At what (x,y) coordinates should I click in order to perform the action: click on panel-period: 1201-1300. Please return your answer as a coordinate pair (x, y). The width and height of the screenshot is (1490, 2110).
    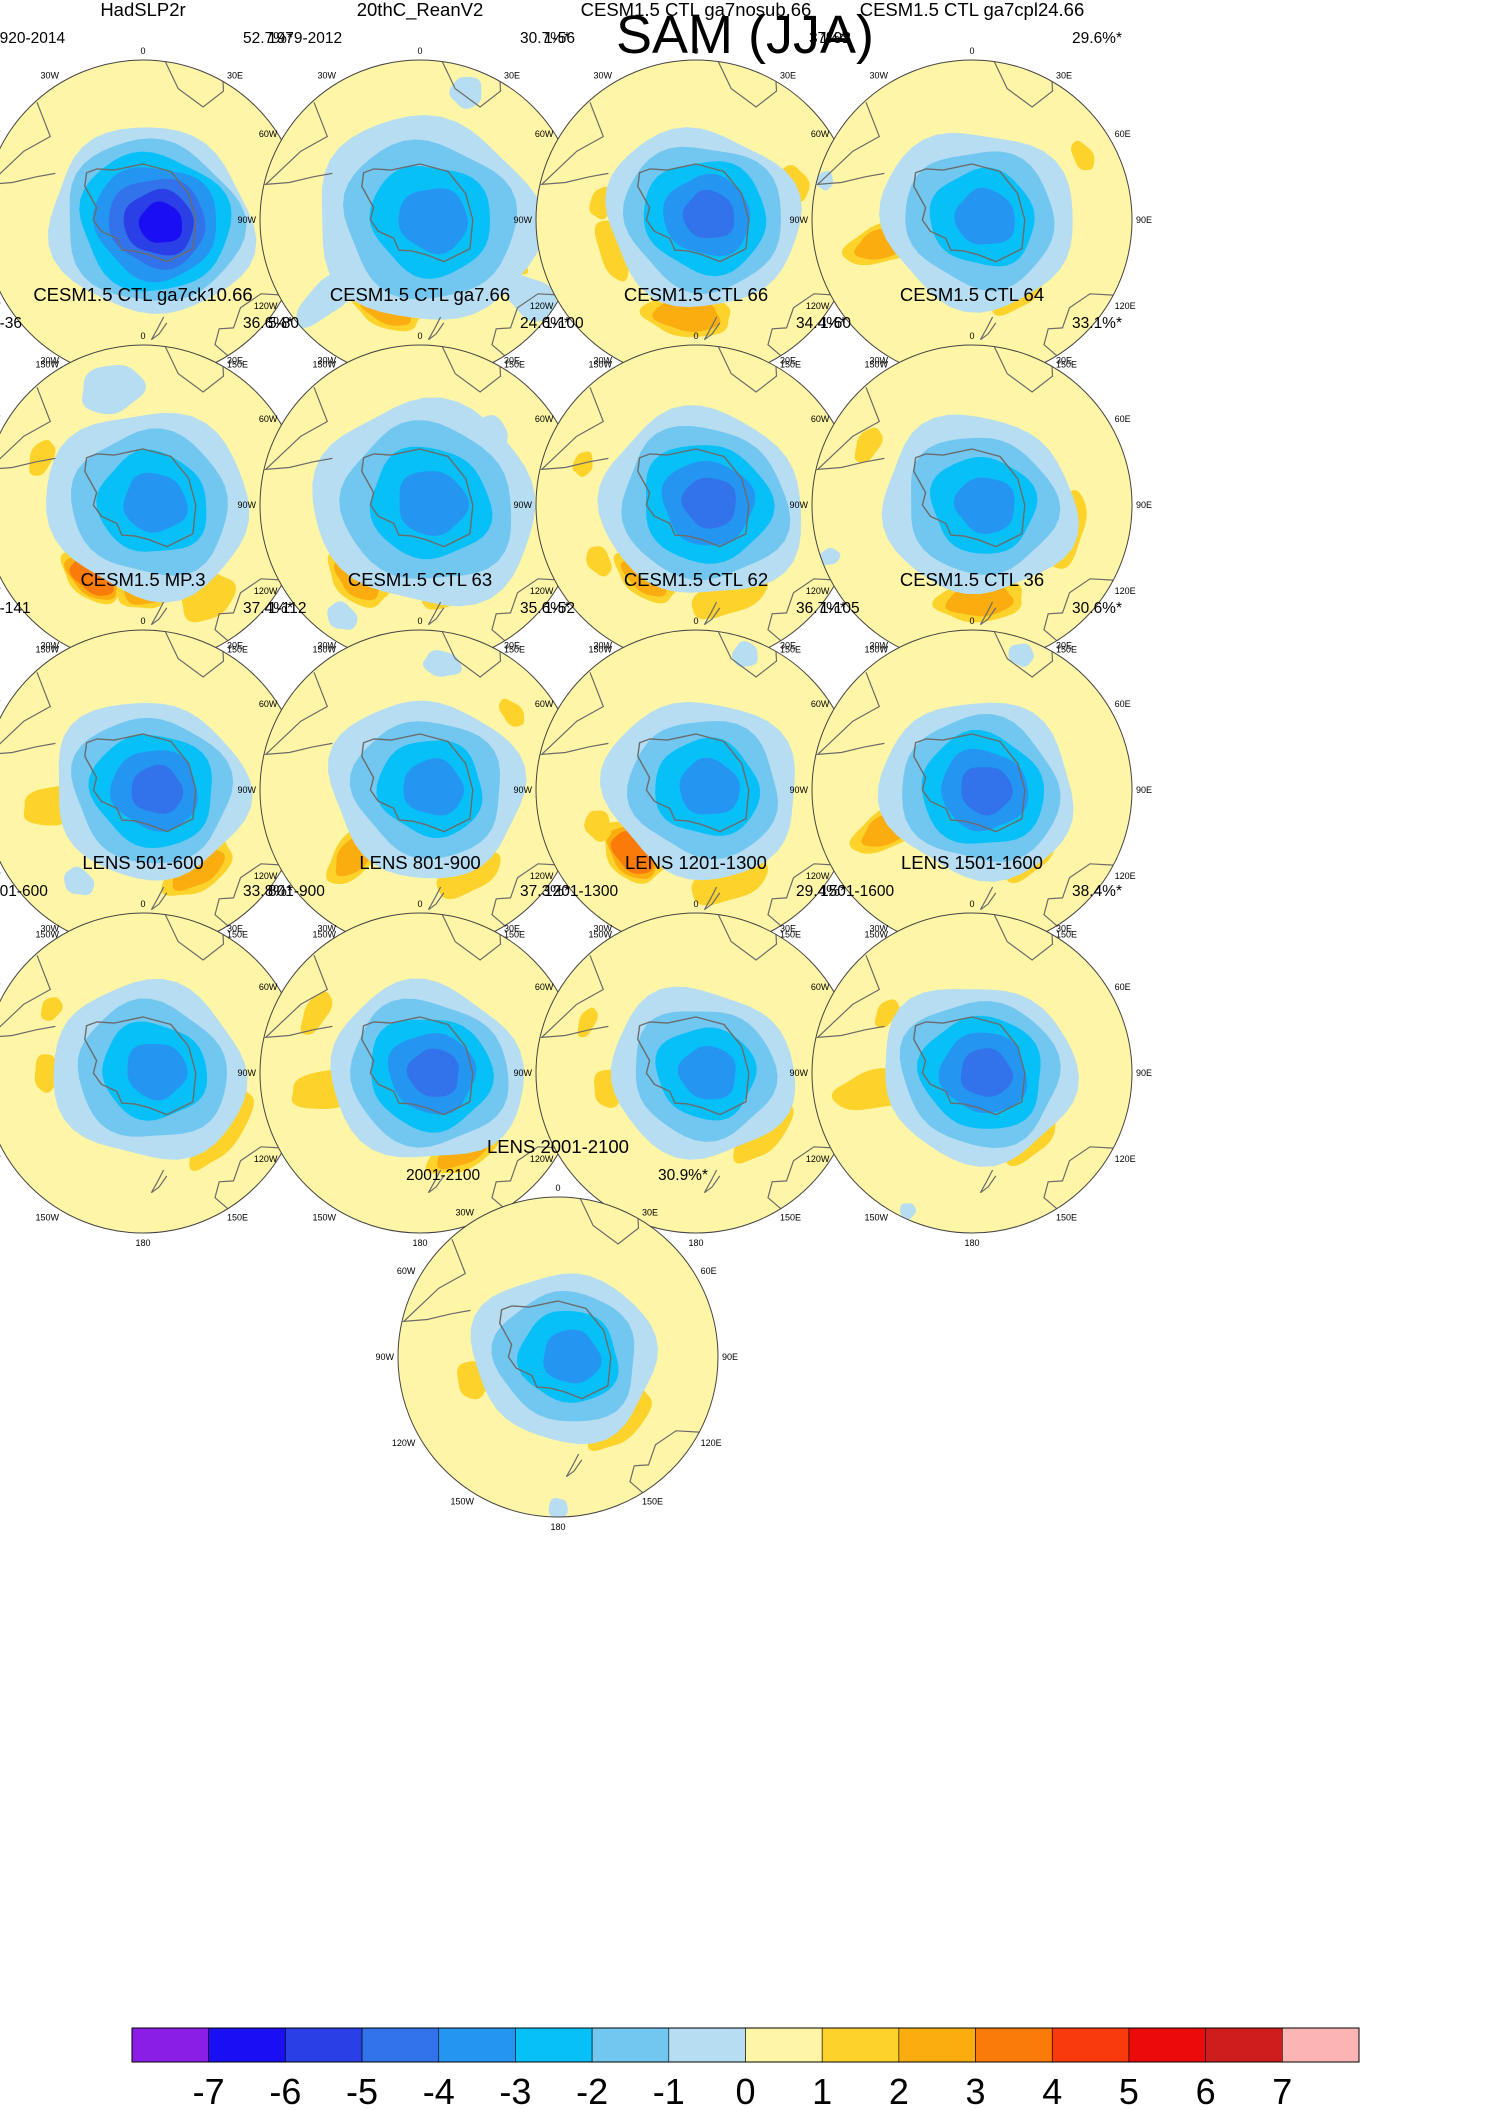
    Looking at the image, I should click on (581, 891).